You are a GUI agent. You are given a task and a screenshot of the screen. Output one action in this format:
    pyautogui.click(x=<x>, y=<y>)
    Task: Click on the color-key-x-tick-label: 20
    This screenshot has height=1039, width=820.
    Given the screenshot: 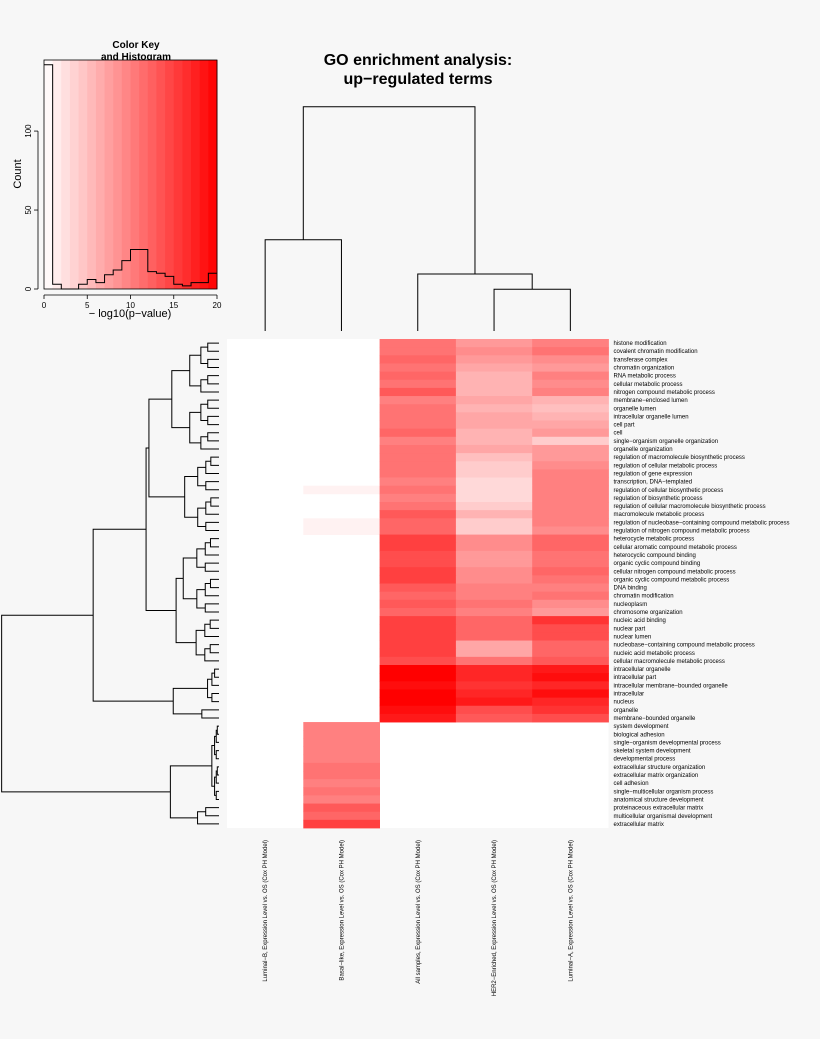 What is the action you would take?
    pyautogui.click(x=217, y=305)
    